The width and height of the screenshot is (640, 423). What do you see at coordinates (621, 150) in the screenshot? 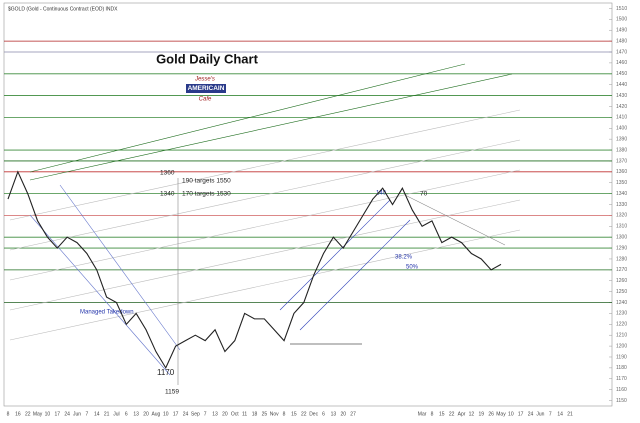
I see `y-tick-label: 1380` at bounding box center [621, 150].